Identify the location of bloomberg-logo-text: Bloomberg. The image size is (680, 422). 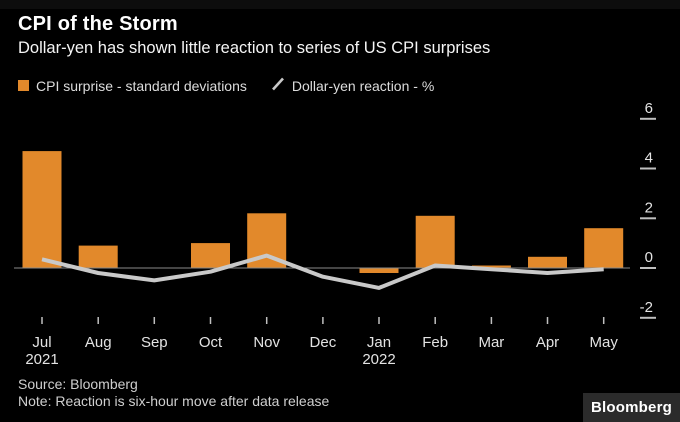
(631, 407).